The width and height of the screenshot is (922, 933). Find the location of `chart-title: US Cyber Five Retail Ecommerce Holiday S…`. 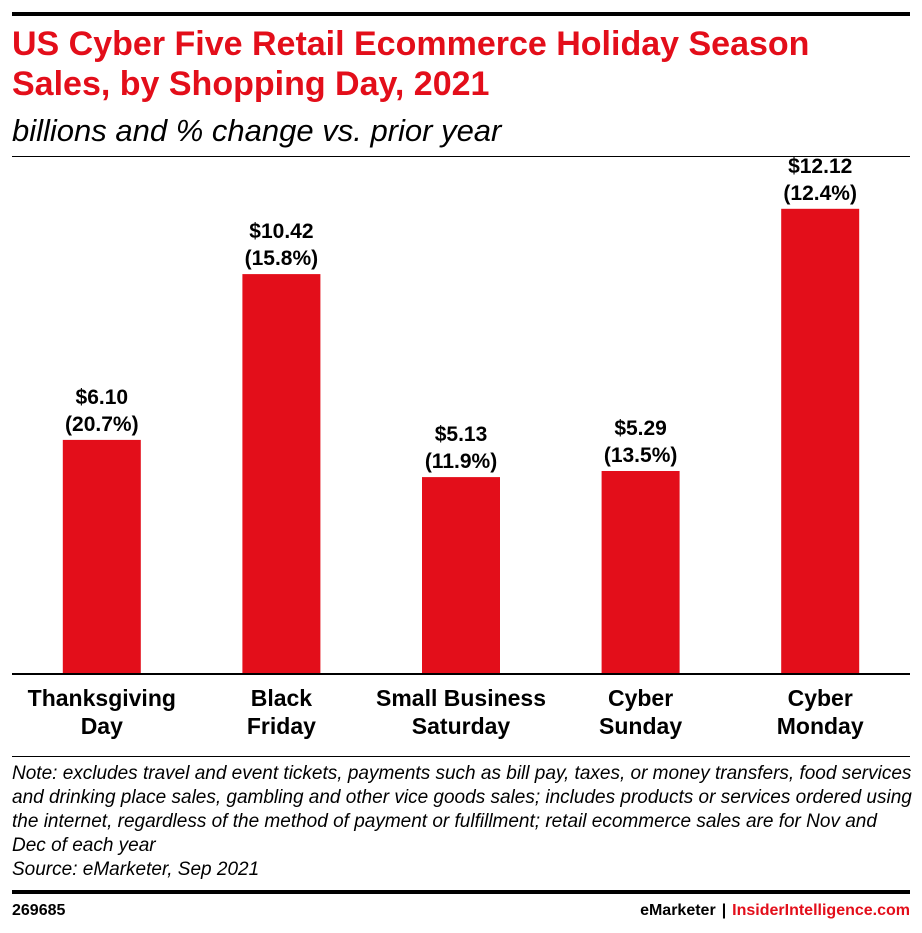

chart-title: US Cyber Five Retail Ecommerce Holiday S… is located at coordinates (411, 64).